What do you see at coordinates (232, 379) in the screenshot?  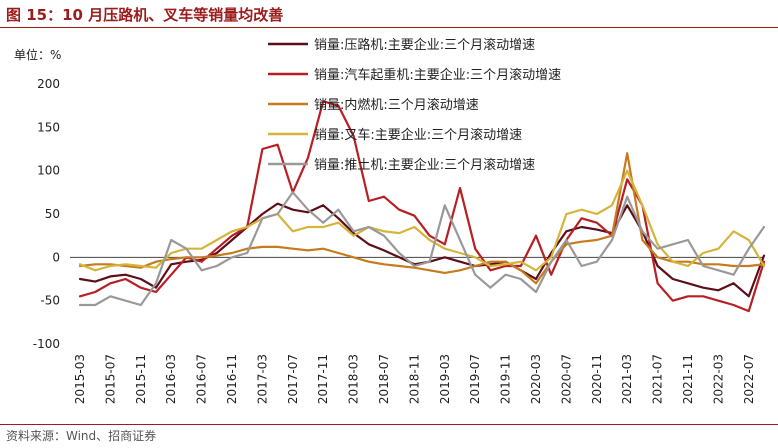 I see `x-tick-label: 2016-11` at bounding box center [232, 379].